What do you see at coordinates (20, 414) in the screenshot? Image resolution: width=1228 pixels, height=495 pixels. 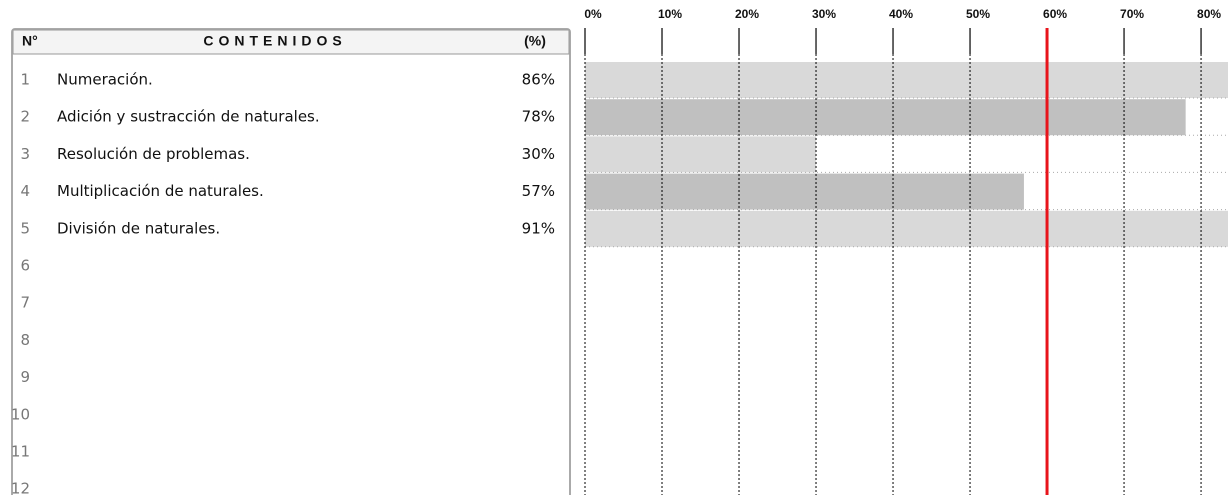 I see `row-number: 10` at bounding box center [20, 414].